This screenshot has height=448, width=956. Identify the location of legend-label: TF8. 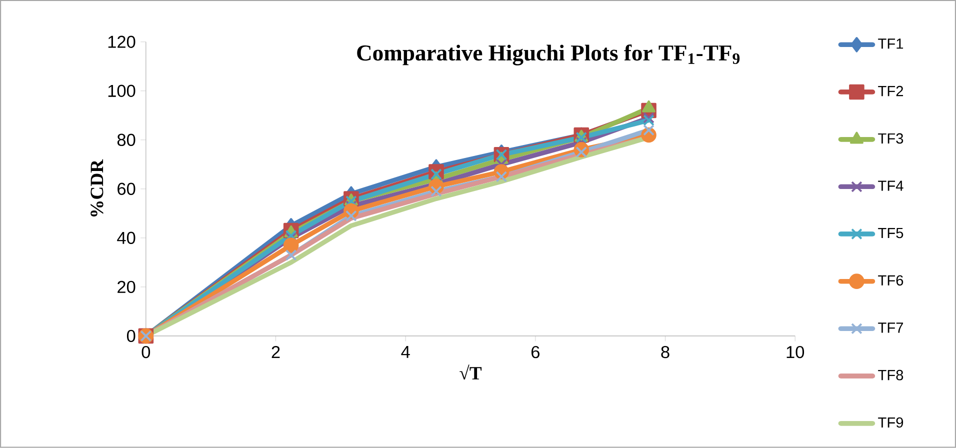
(891, 375).